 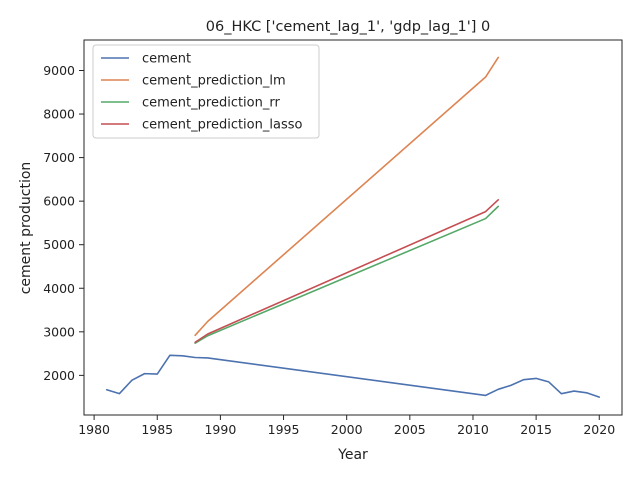 What do you see at coordinates (59, 114) in the screenshot?
I see `y-tick-label: 8000` at bounding box center [59, 114].